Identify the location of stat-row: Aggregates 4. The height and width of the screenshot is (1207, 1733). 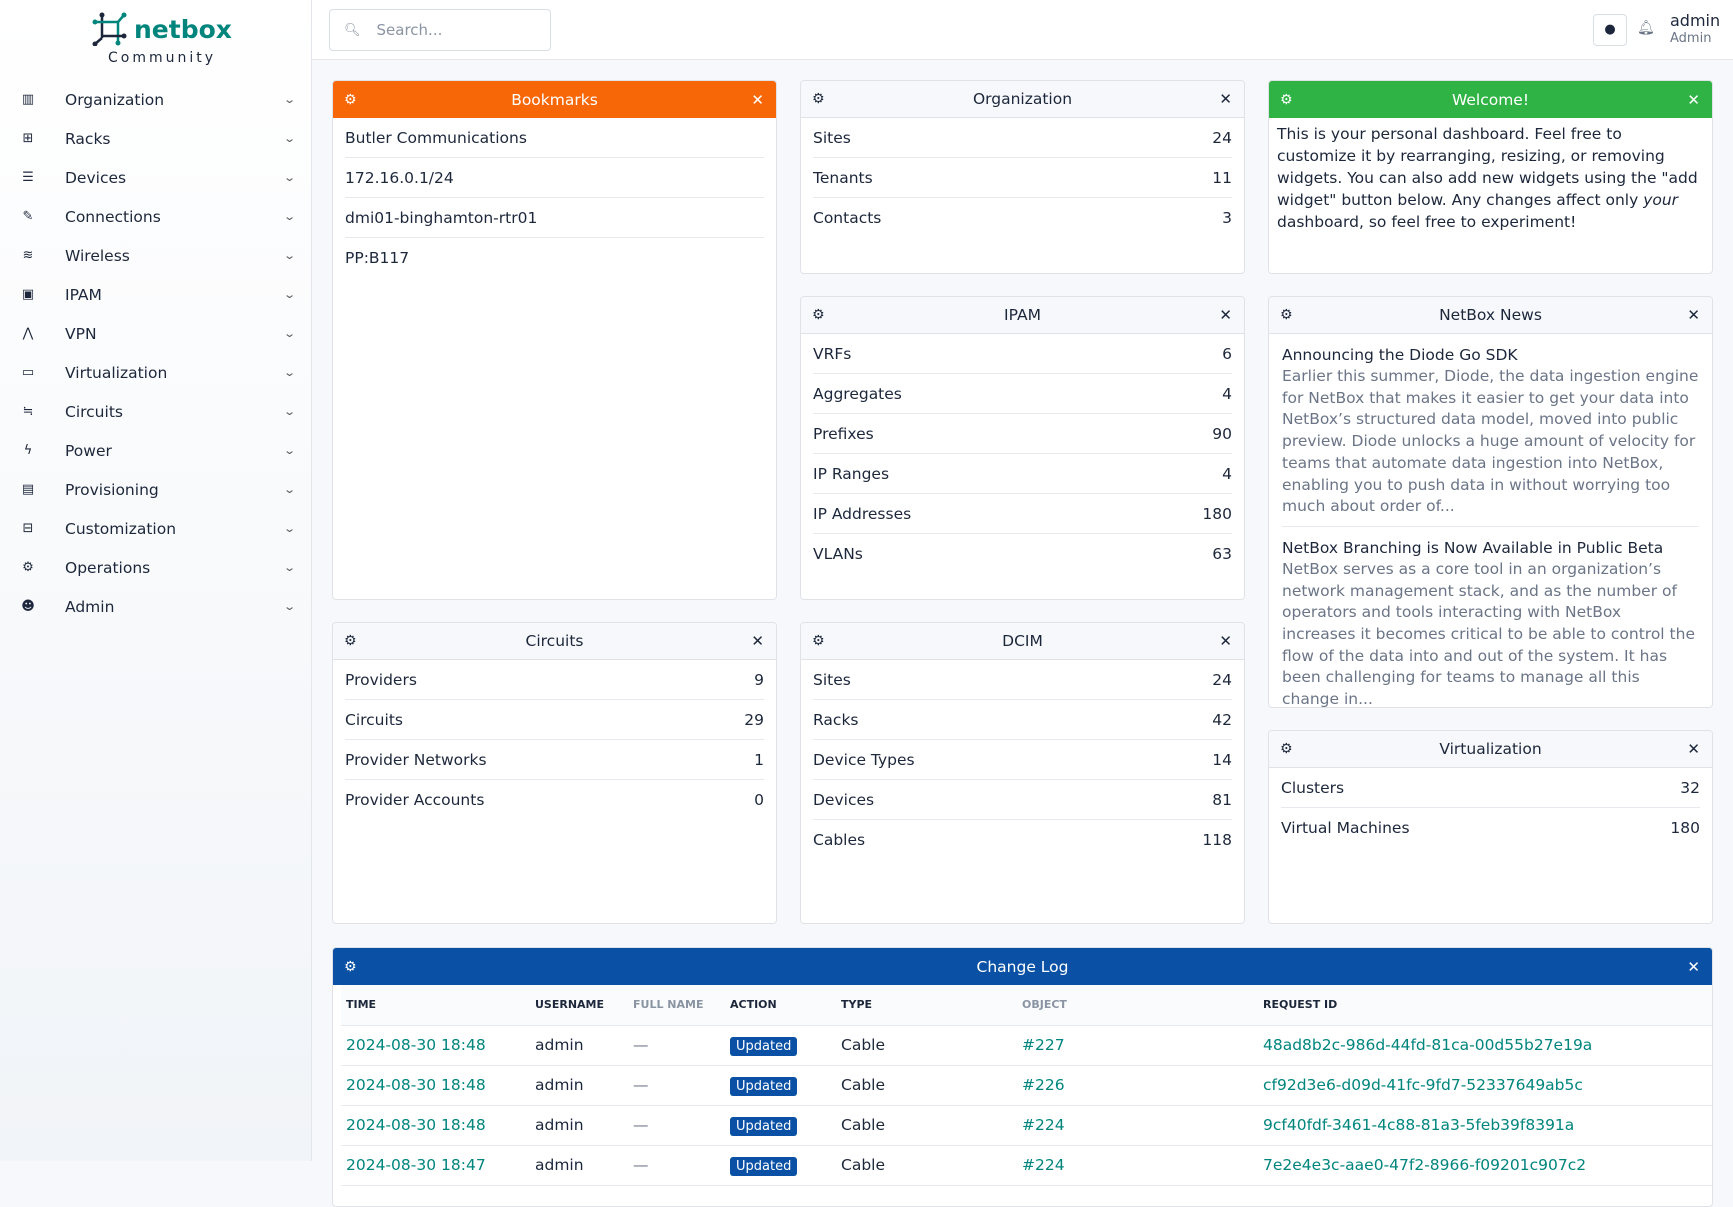
(1022, 394).